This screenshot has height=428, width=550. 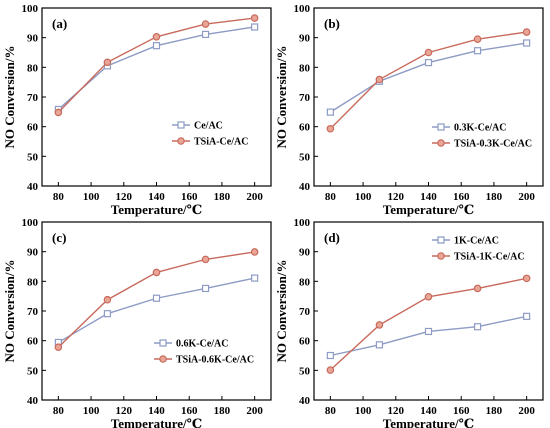 I want to click on legend-label: TSiA-Ce/AC, so click(x=221, y=142).